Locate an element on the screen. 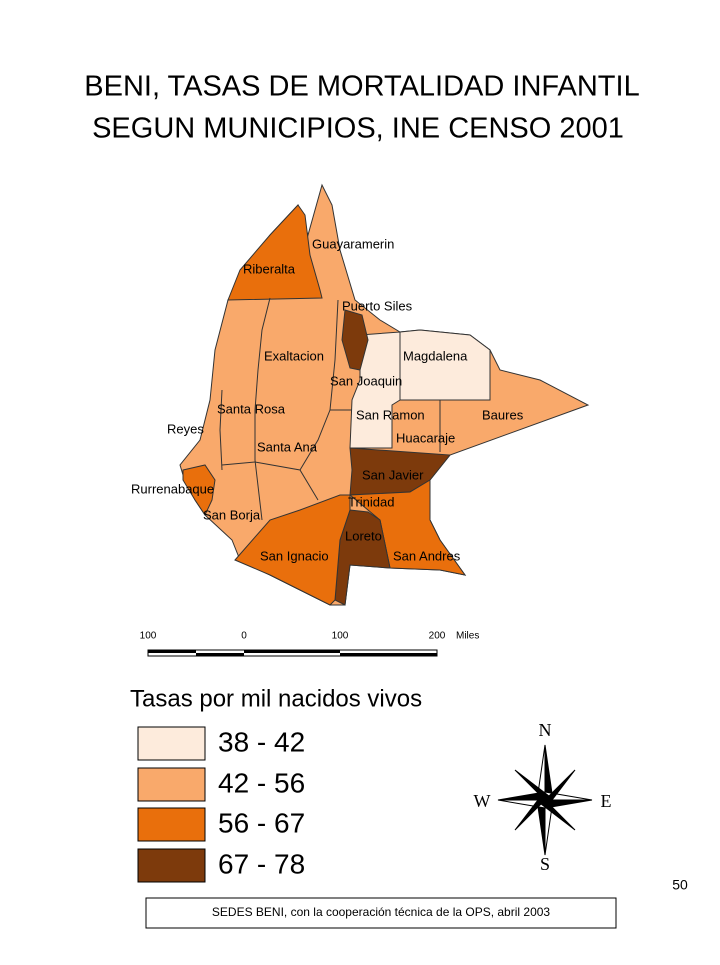  municipality-label: San Ramon is located at coordinates (390, 414).